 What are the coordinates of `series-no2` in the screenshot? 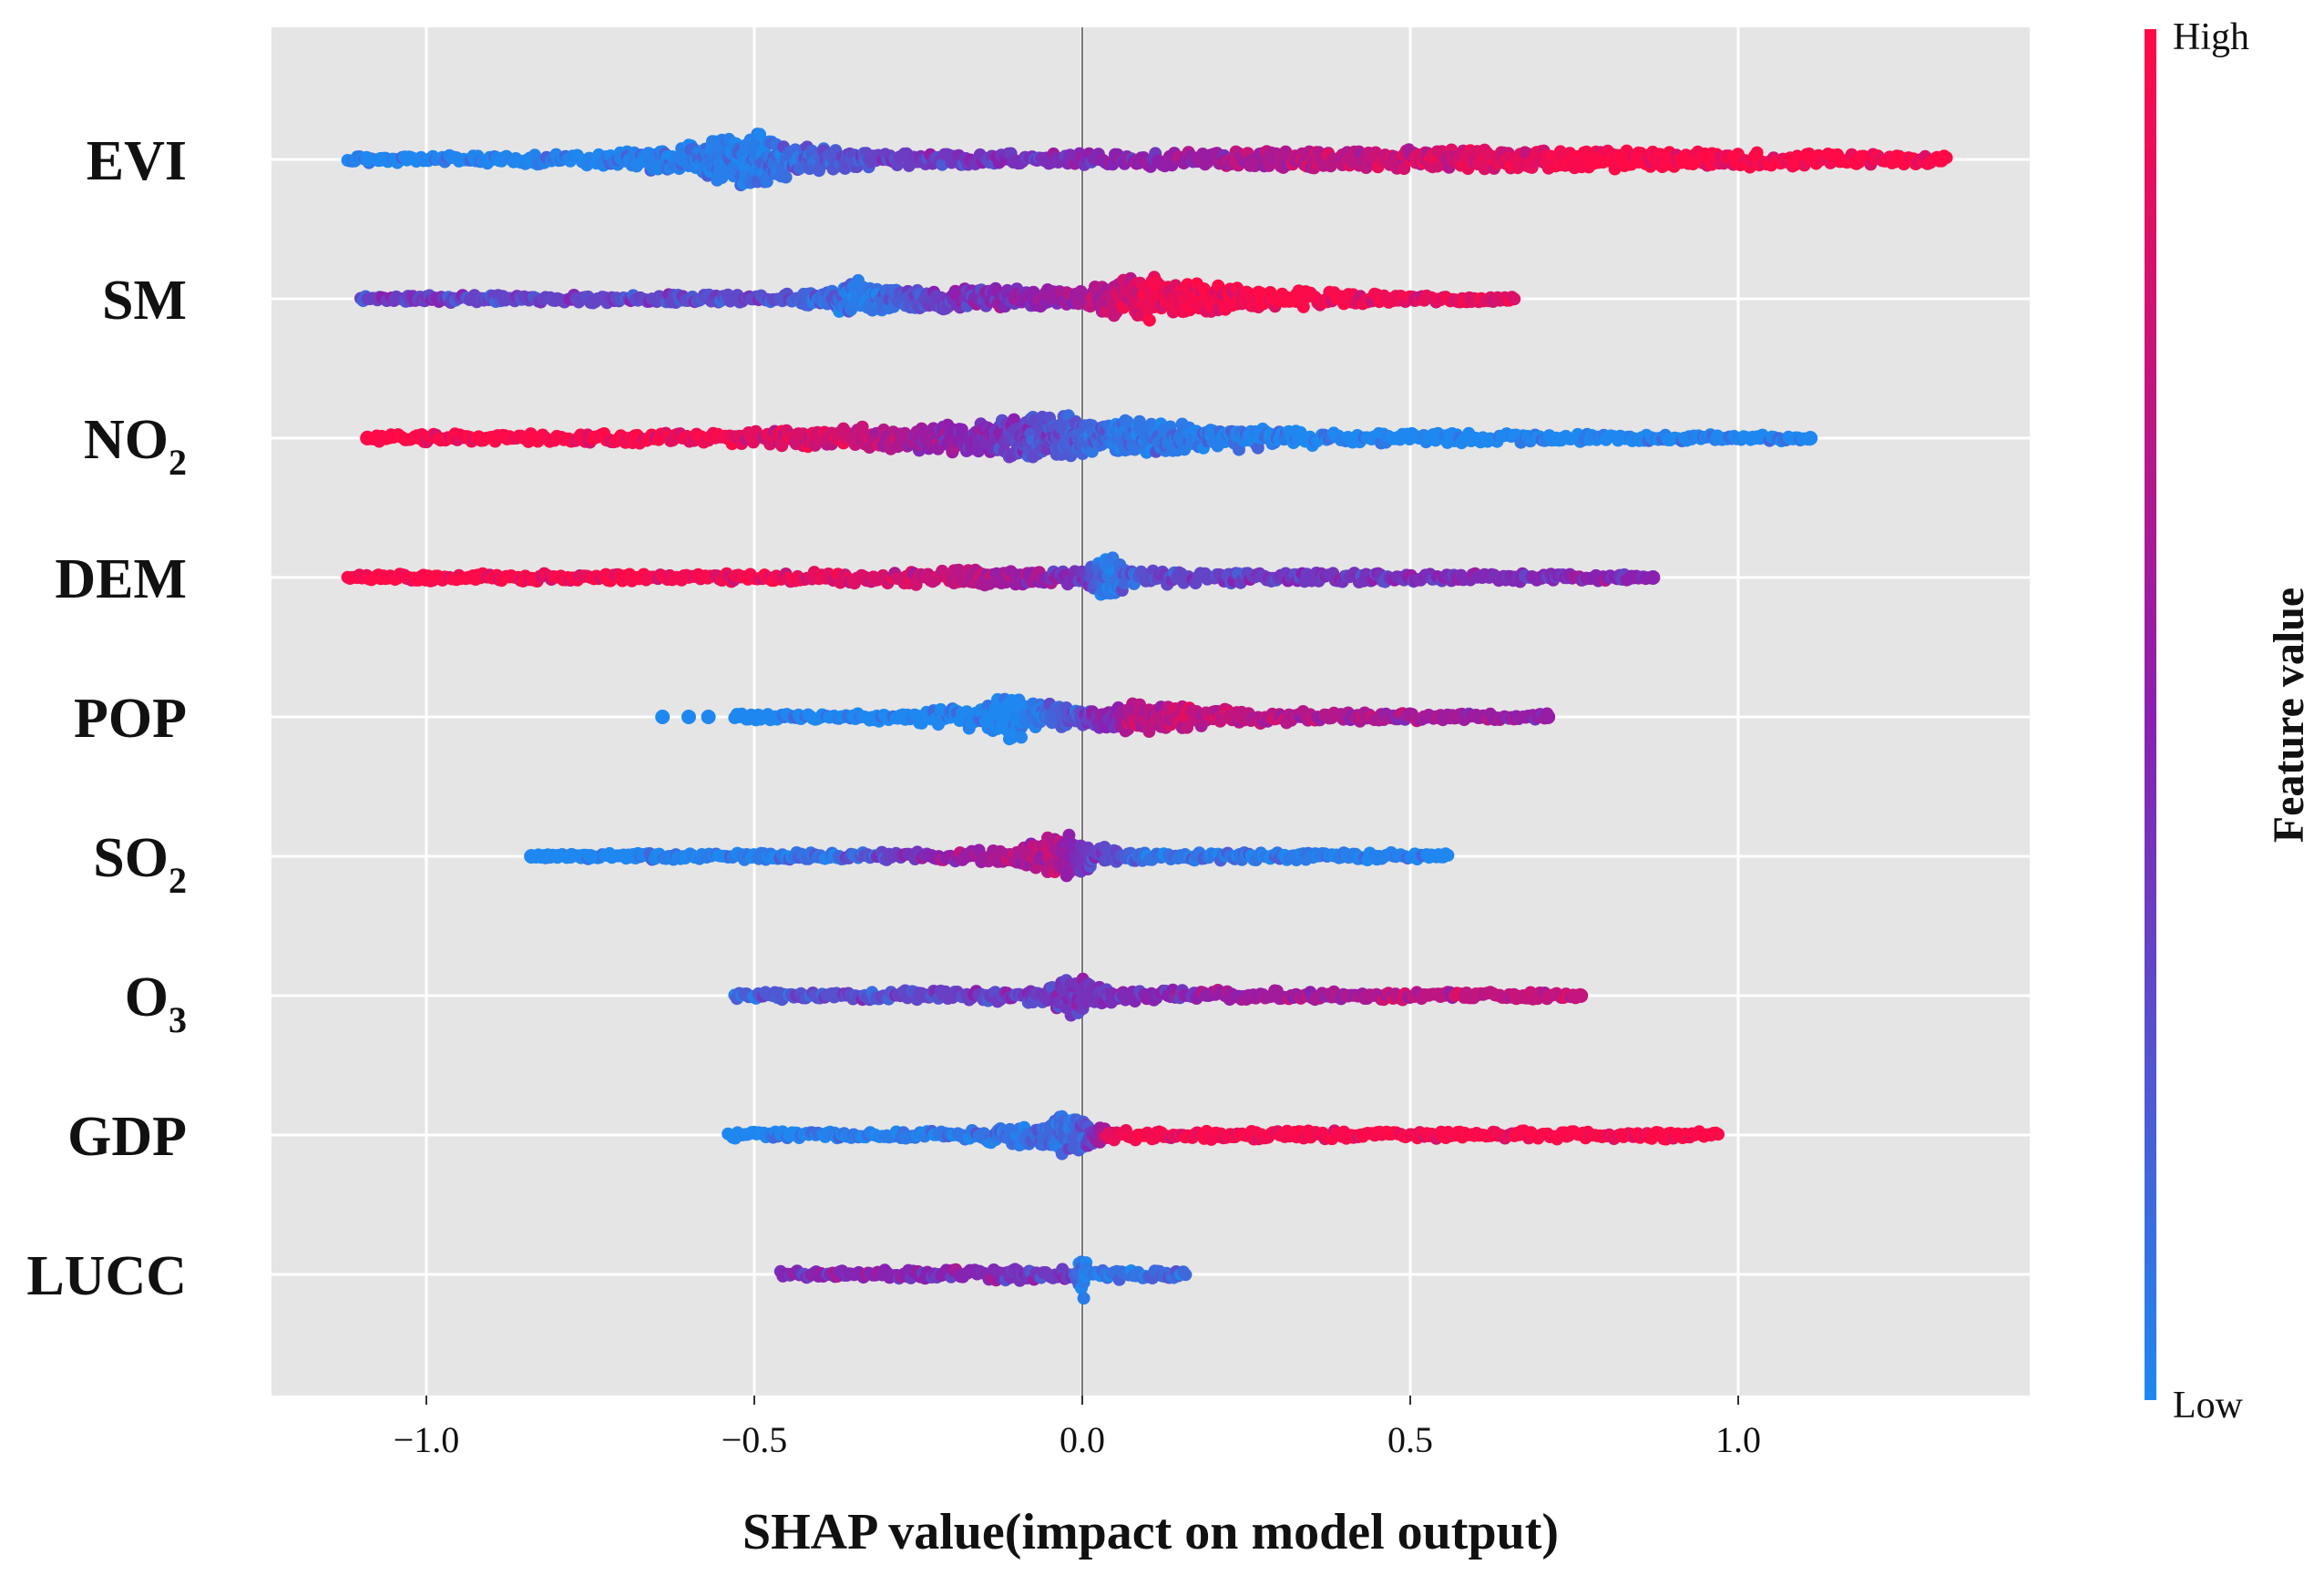 It's located at (1089, 437).